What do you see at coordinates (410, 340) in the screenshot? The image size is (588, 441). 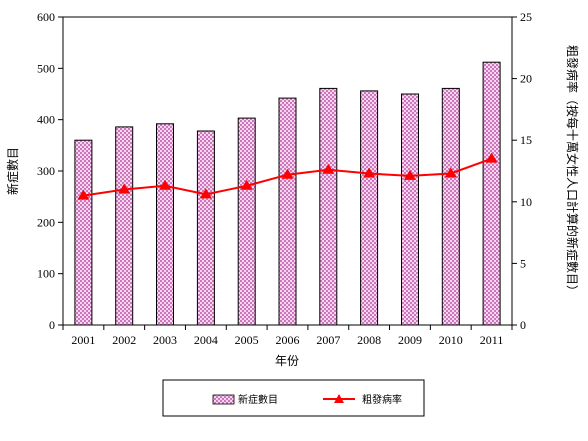 I see `x-tick-label: 2009` at bounding box center [410, 340].